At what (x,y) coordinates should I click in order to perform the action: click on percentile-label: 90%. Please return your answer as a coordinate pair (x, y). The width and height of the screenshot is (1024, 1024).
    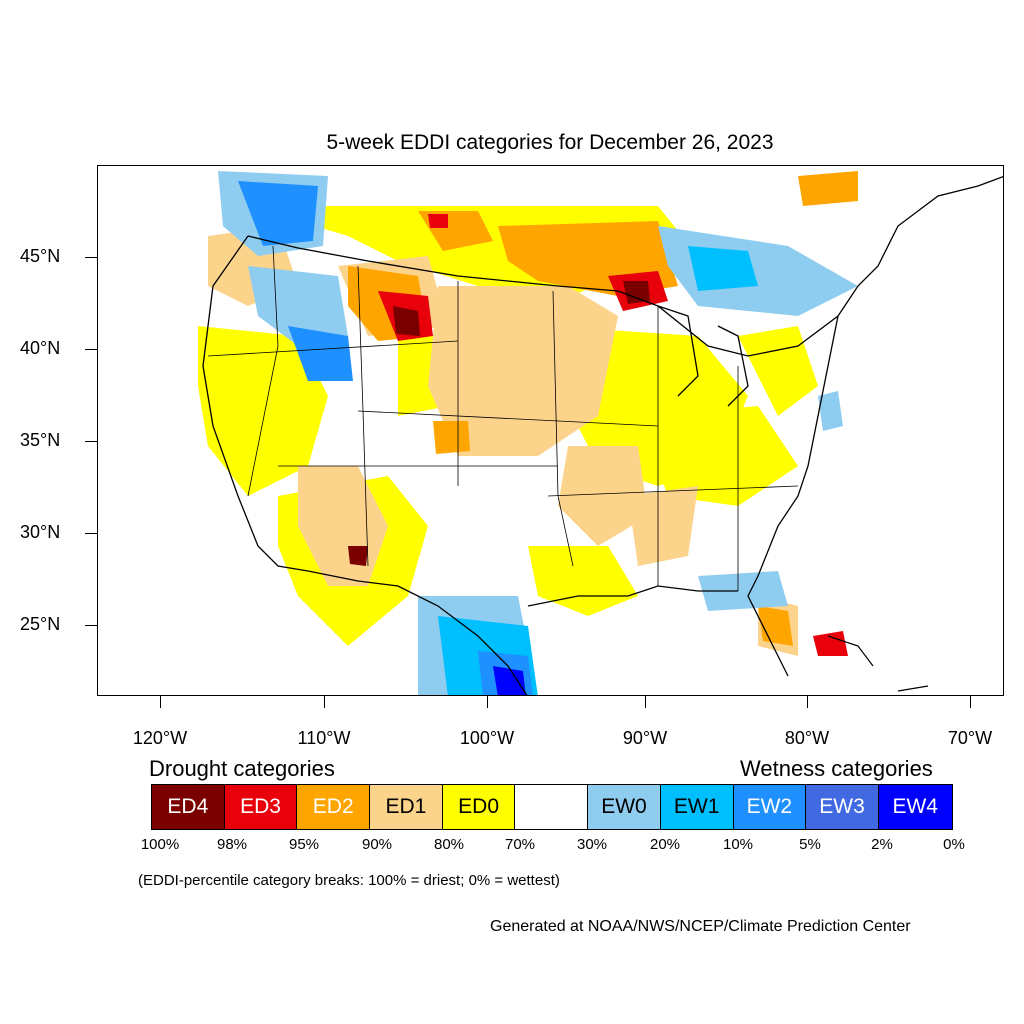
    Looking at the image, I should click on (377, 844).